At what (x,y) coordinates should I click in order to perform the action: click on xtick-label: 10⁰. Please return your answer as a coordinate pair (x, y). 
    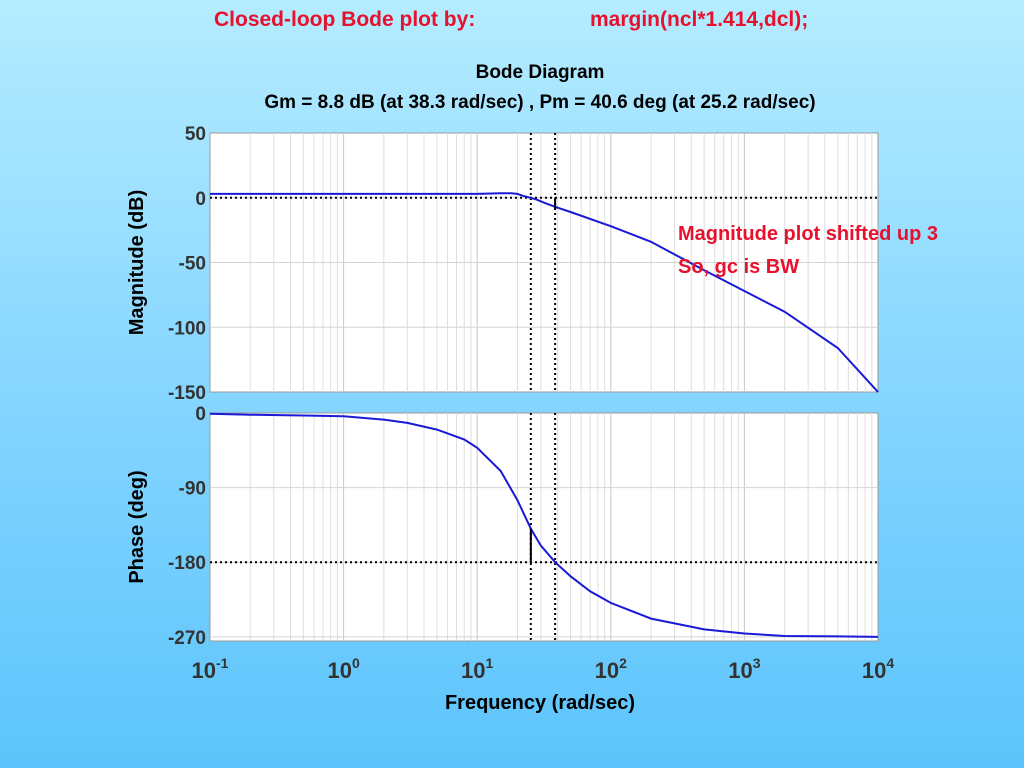
    Looking at the image, I should click on (343, 669).